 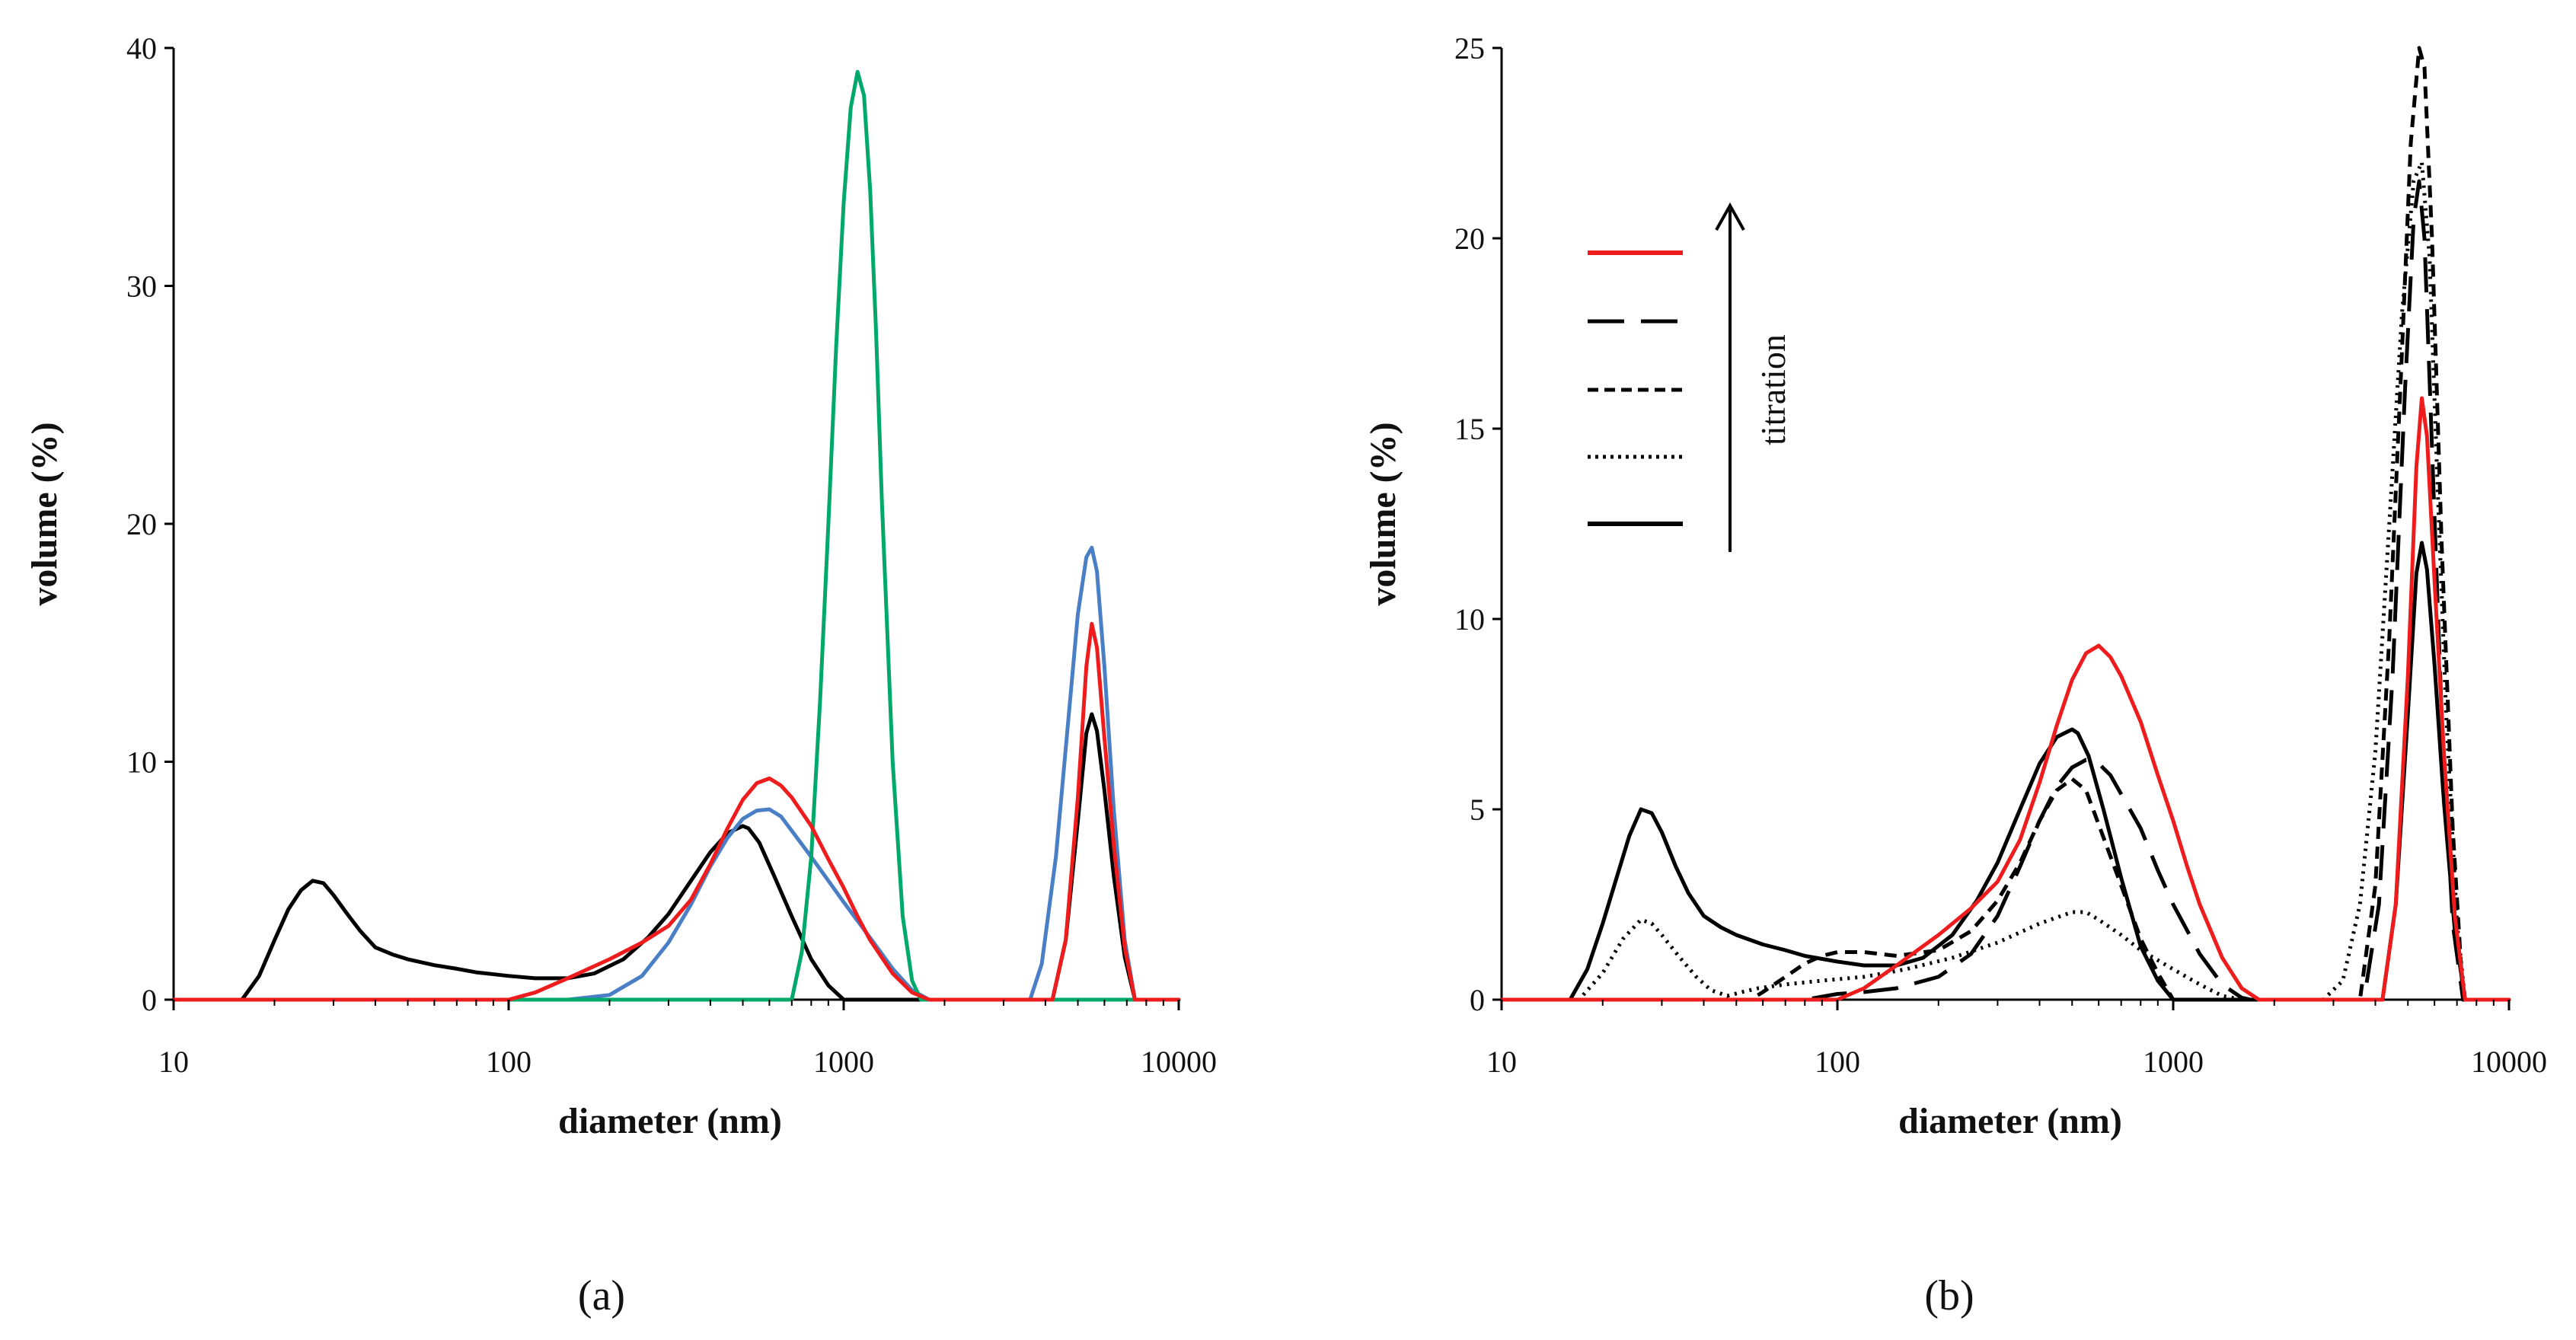 What do you see at coordinates (1179, 1062) in the screenshot?
I see `panel-a-xtick-label: 10000` at bounding box center [1179, 1062].